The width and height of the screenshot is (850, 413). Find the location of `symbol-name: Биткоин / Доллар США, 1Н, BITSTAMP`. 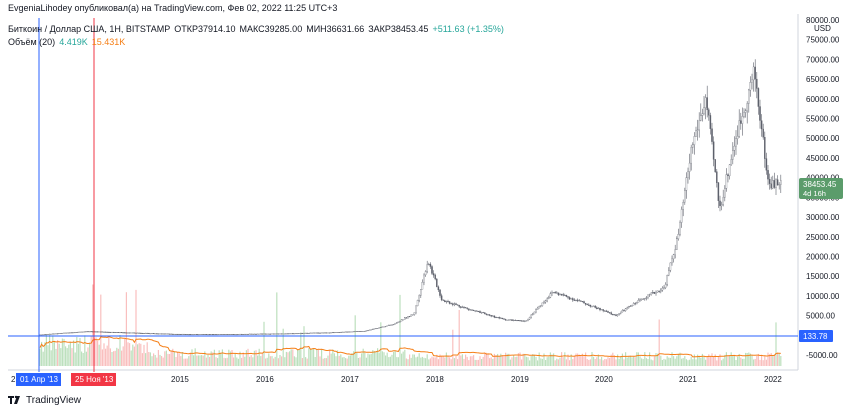

symbol-name: Биткоин / Доллар США, 1Н, BITSTAMP is located at coordinates (89, 29).